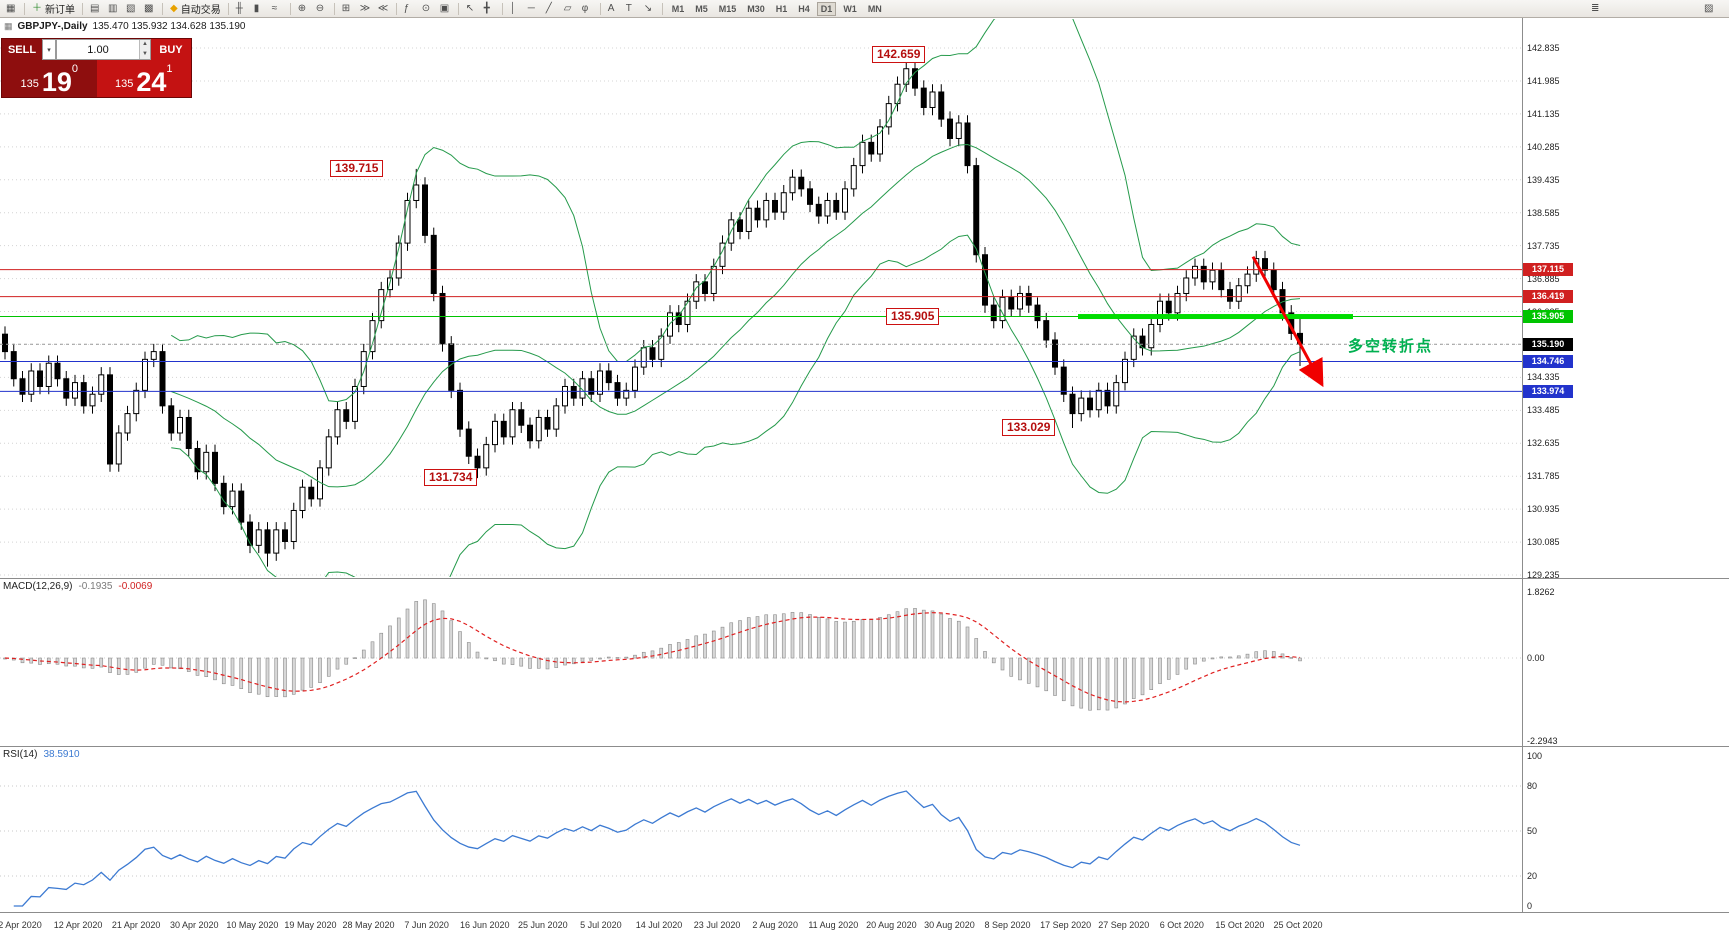 The width and height of the screenshot is (1729, 943). What do you see at coordinates (95, 8) in the screenshot?
I see `market-watch-button: ▤` at bounding box center [95, 8].